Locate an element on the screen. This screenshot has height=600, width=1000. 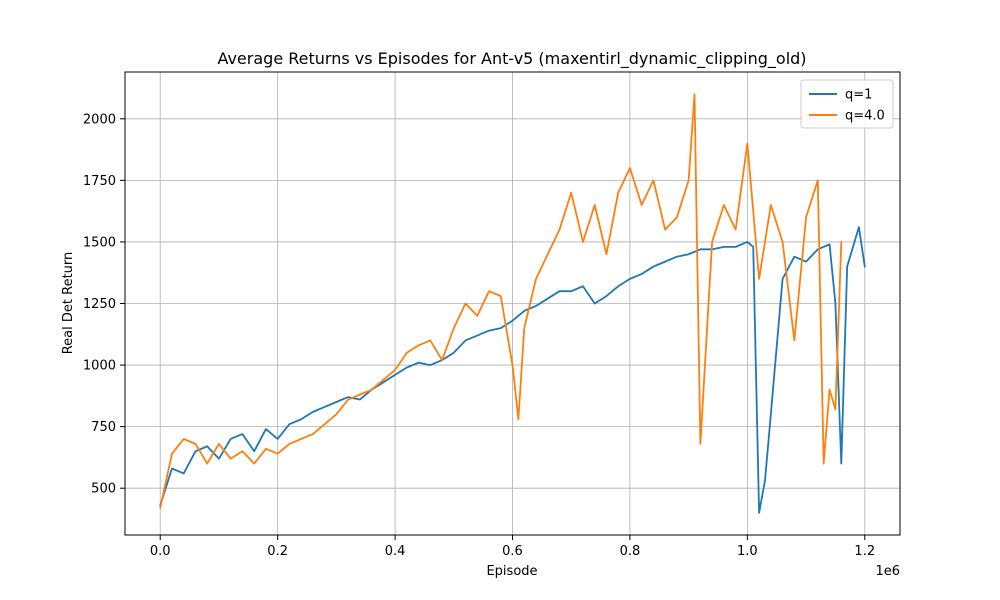
x-tick-label: 0.4 is located at coordinates (395, 551).